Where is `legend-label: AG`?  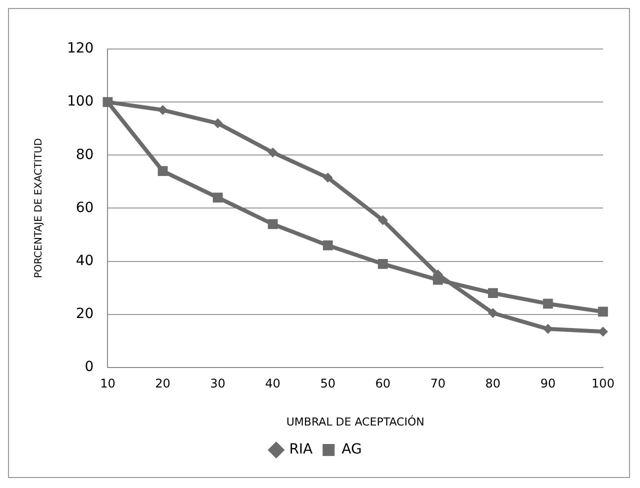 legend-label: AG is located at coordinates (352, 450).